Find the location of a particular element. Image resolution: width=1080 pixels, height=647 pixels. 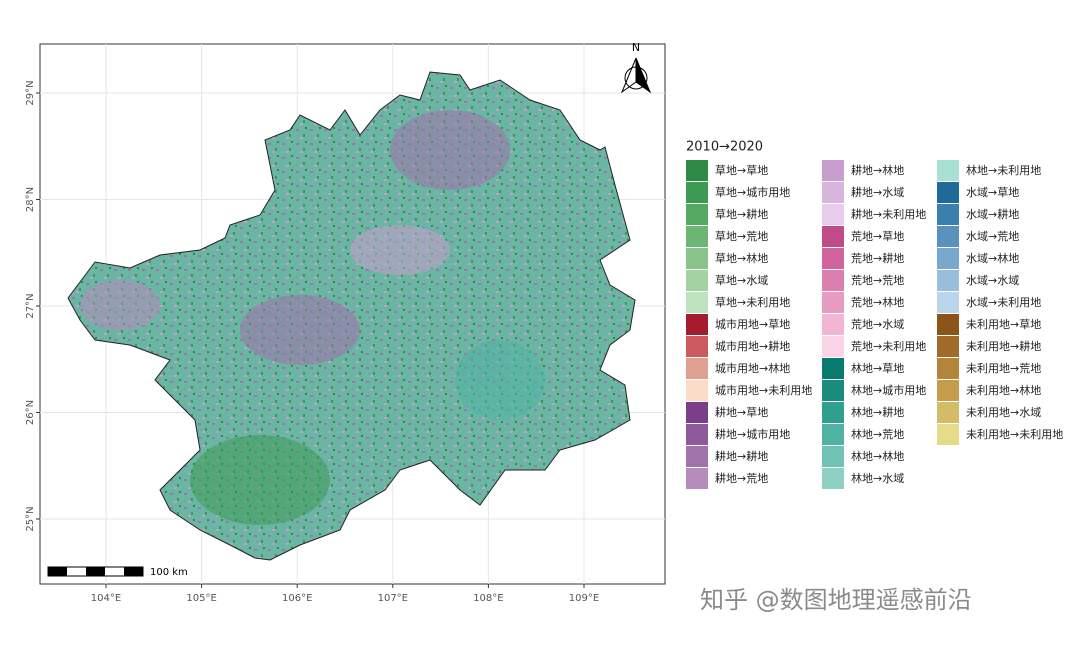

legend-label: 草地→城市用地 is located at coordinates (752, 192).